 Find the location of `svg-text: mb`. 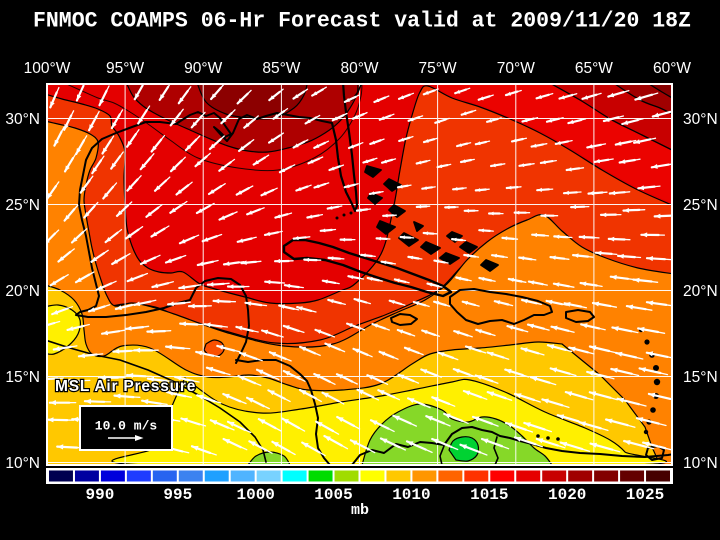

svg-text: mb is located at coordinates (360, 510).